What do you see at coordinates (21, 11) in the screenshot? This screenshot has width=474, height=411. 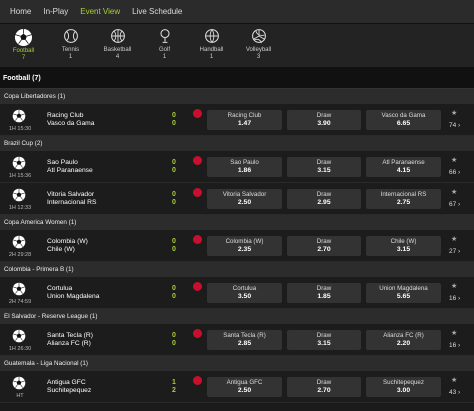 I see `nav-home: Home` at bounding box center [21, 11].